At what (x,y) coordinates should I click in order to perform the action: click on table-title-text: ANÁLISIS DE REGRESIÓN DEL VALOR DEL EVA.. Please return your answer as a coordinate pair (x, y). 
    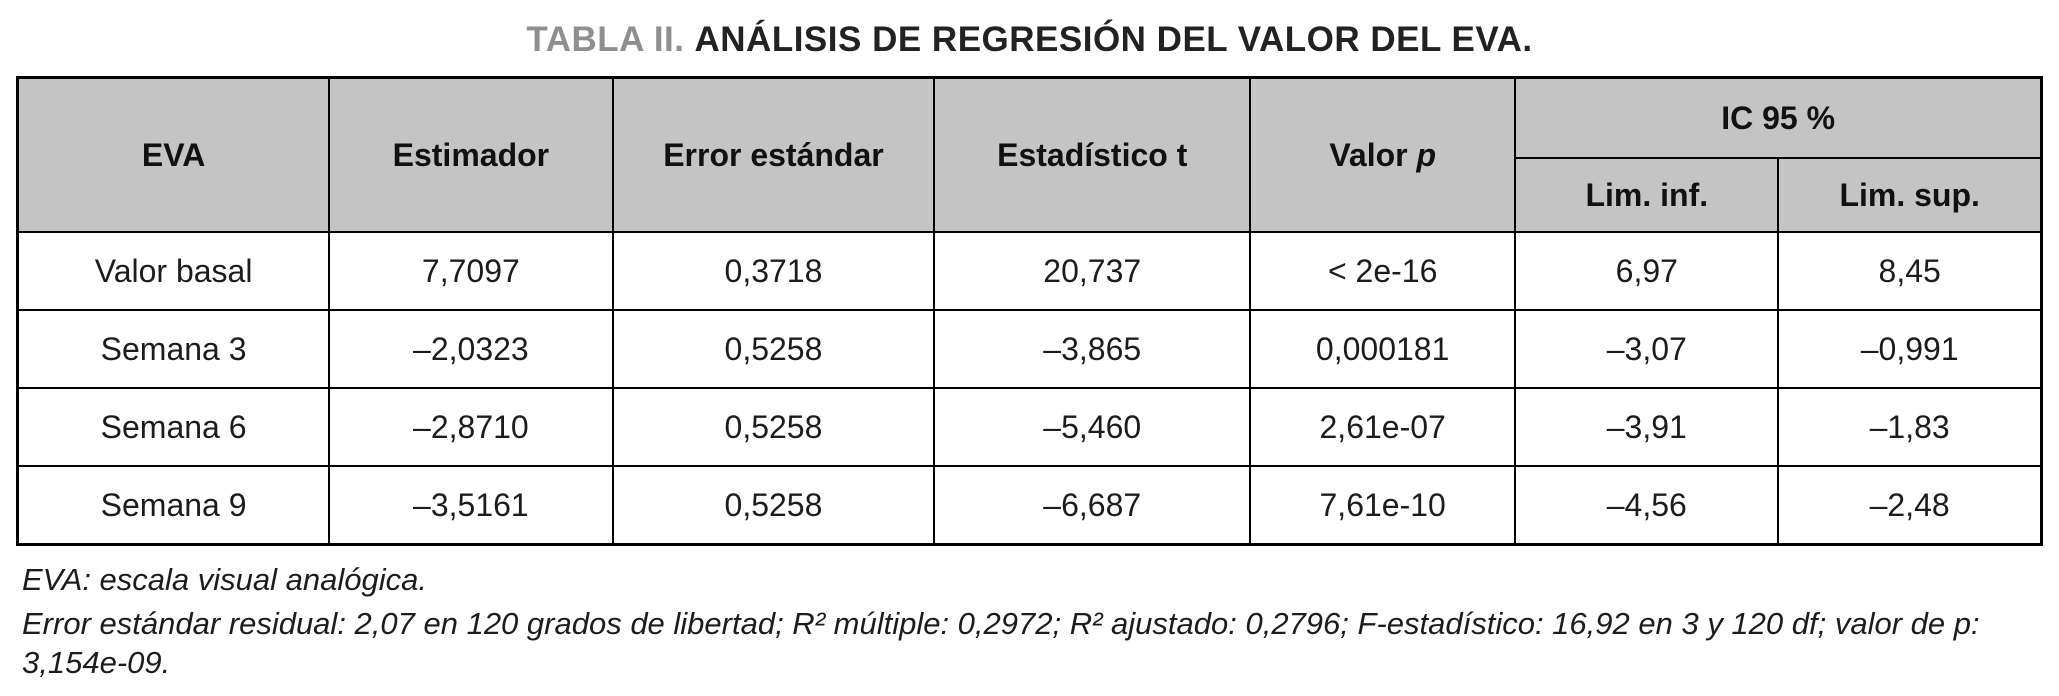
    Looking at the image, I should click on (1113, 39).